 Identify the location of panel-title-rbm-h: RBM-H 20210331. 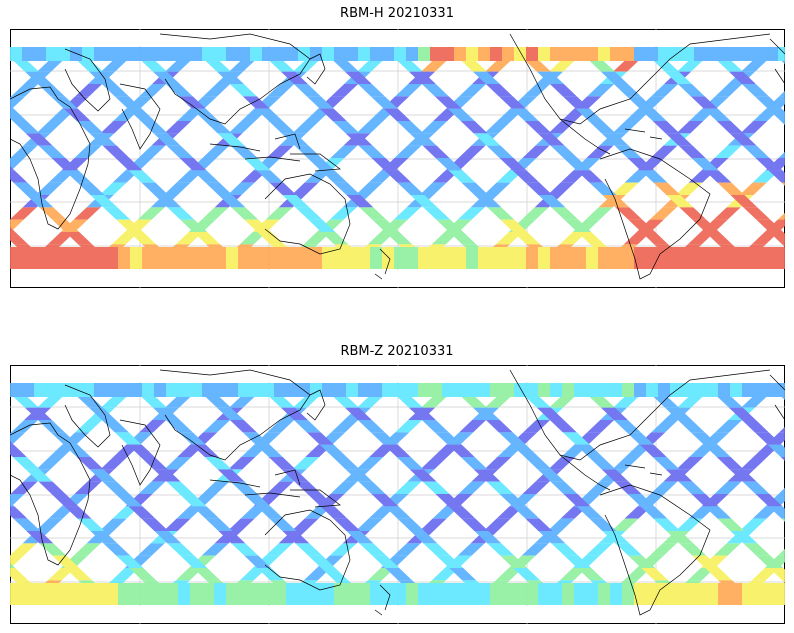
(397, 13).